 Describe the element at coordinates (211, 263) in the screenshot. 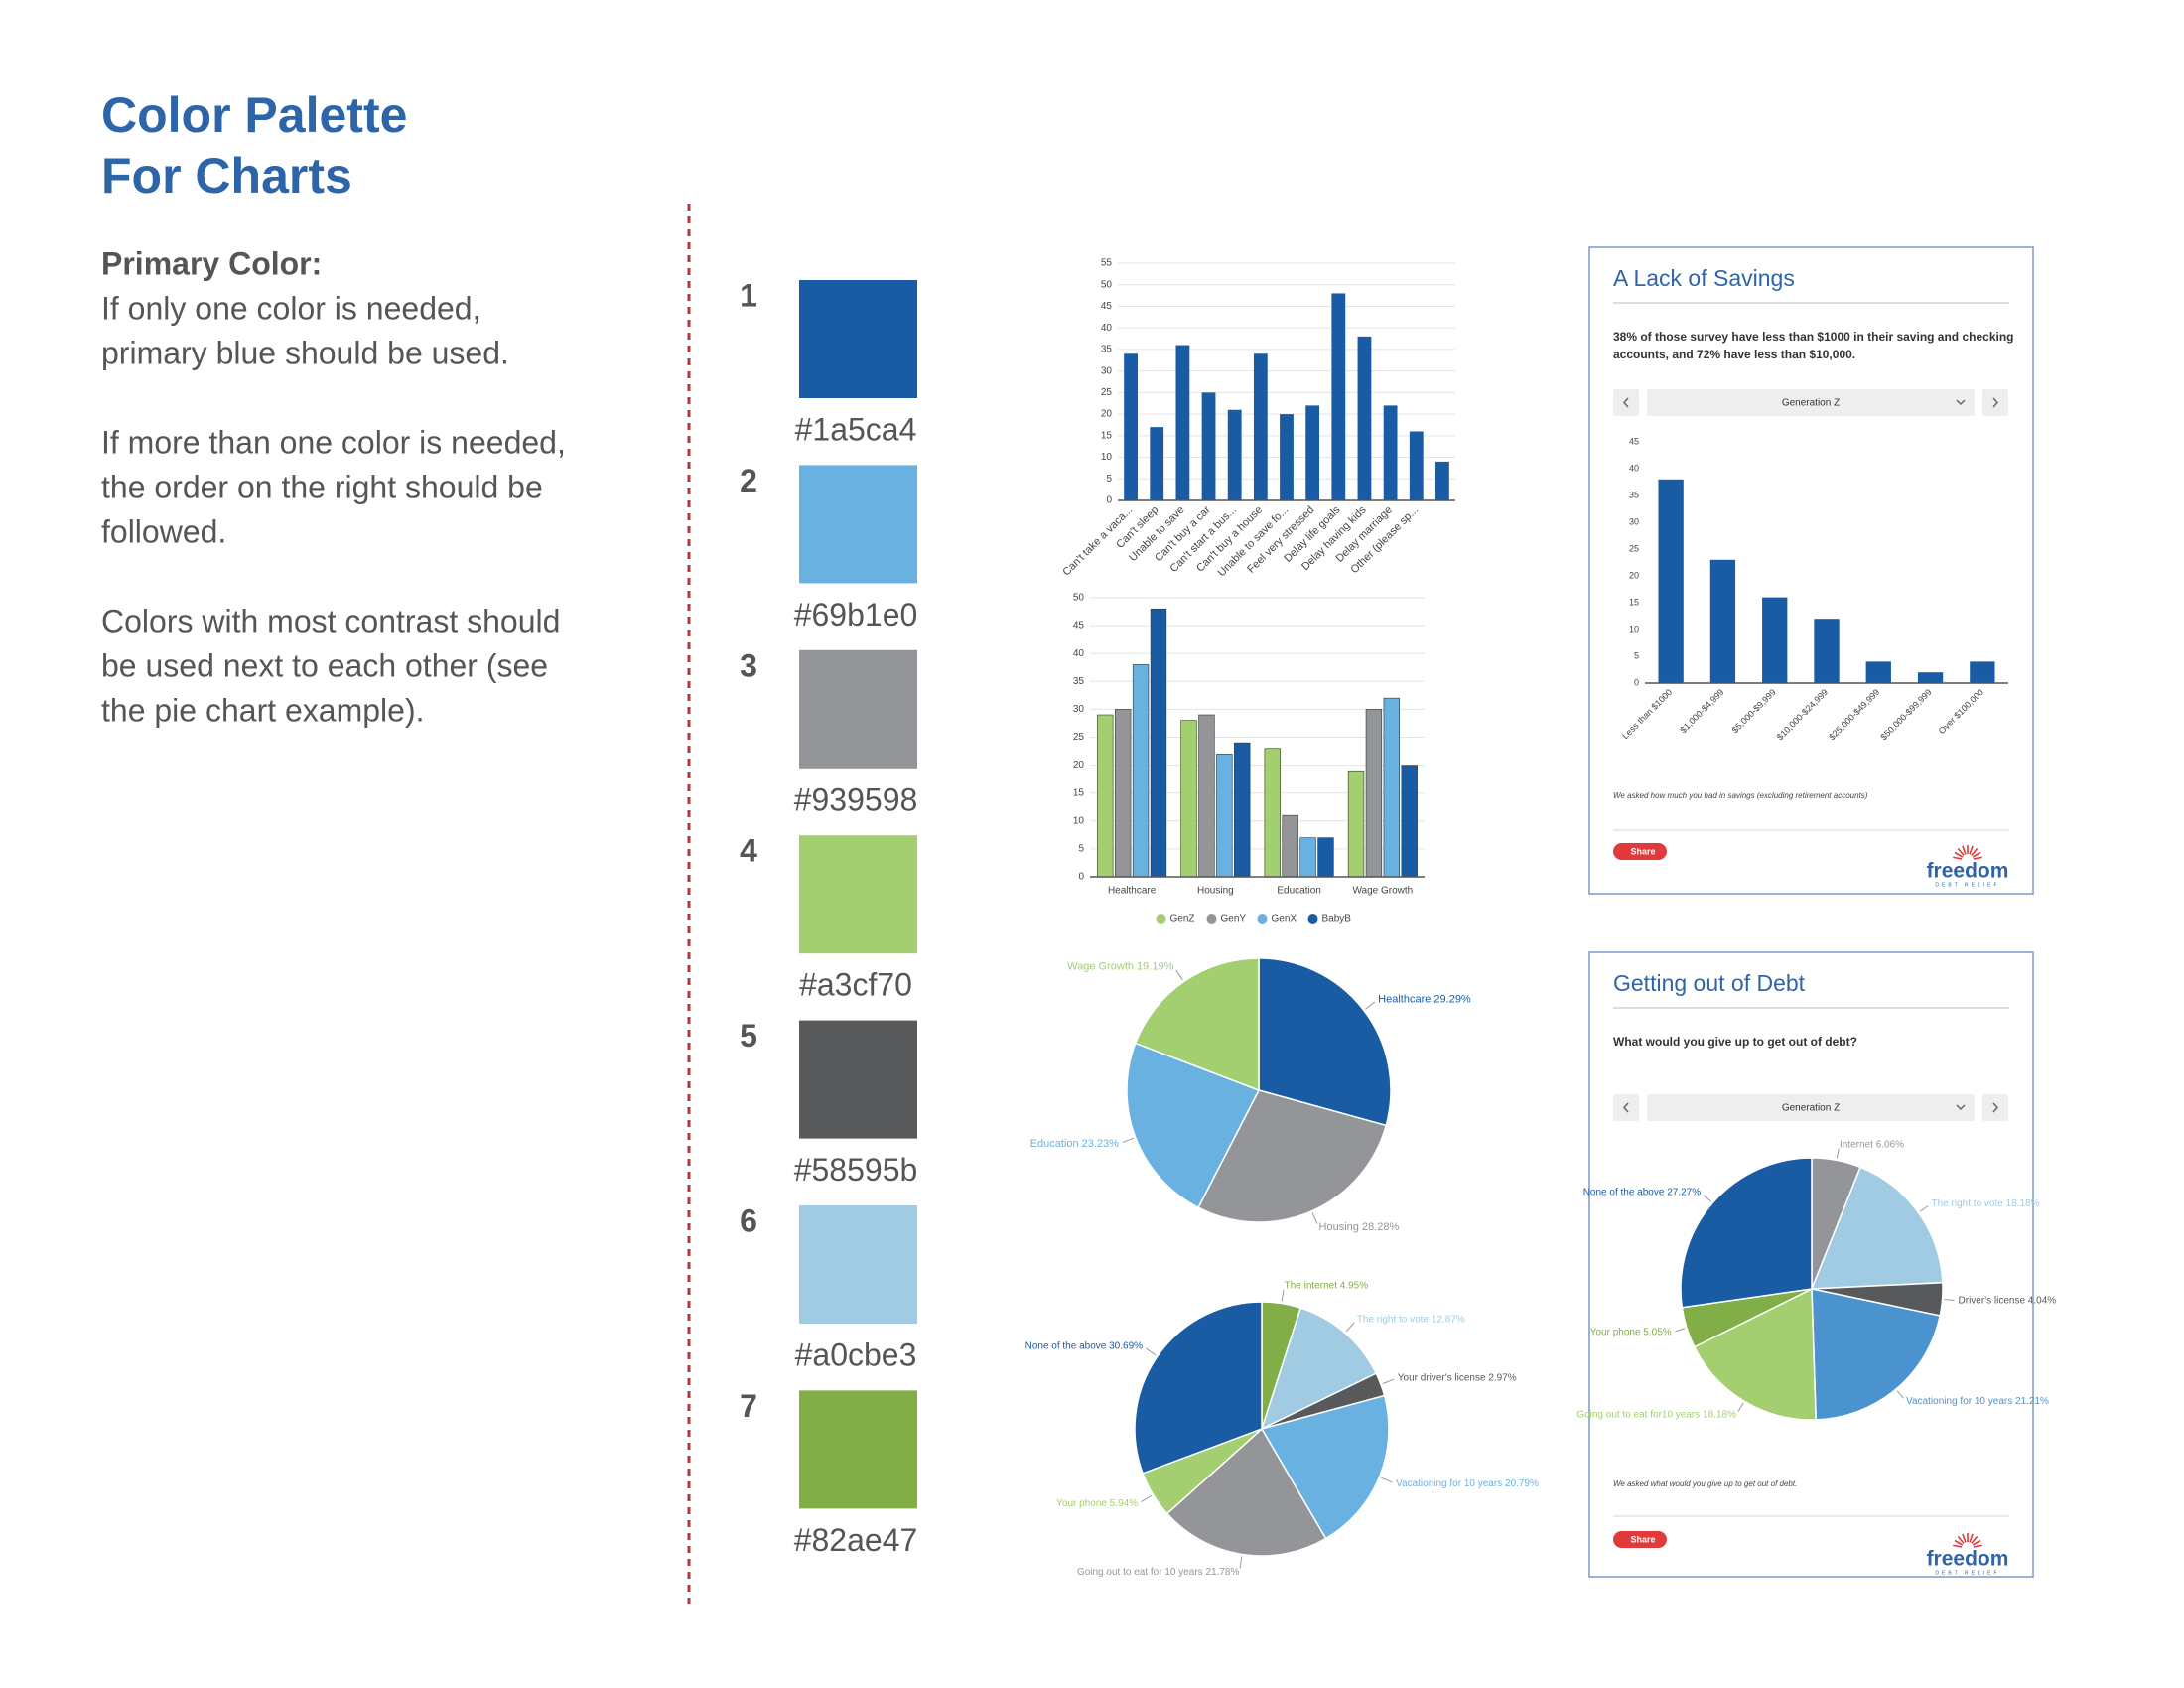

I see `heading: Primary Color:` at that location.